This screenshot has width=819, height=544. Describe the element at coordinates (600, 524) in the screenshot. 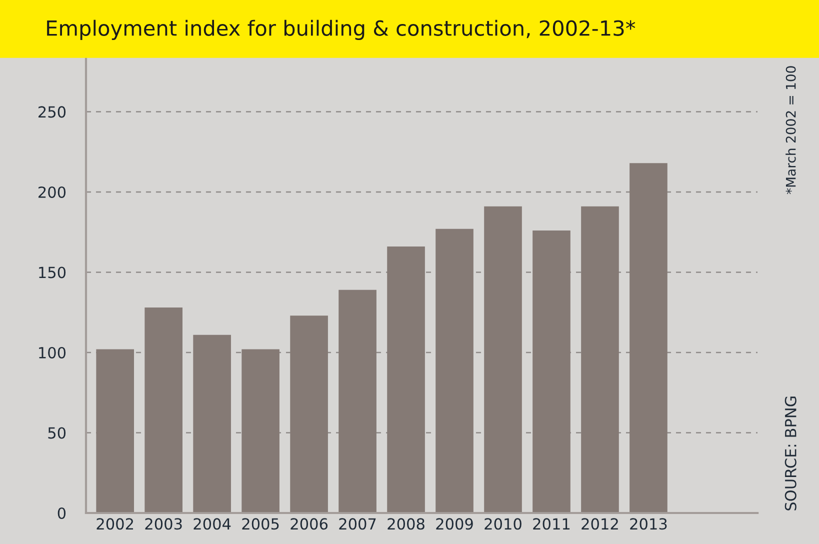

I see `x-tick-label: 2012` at that location.